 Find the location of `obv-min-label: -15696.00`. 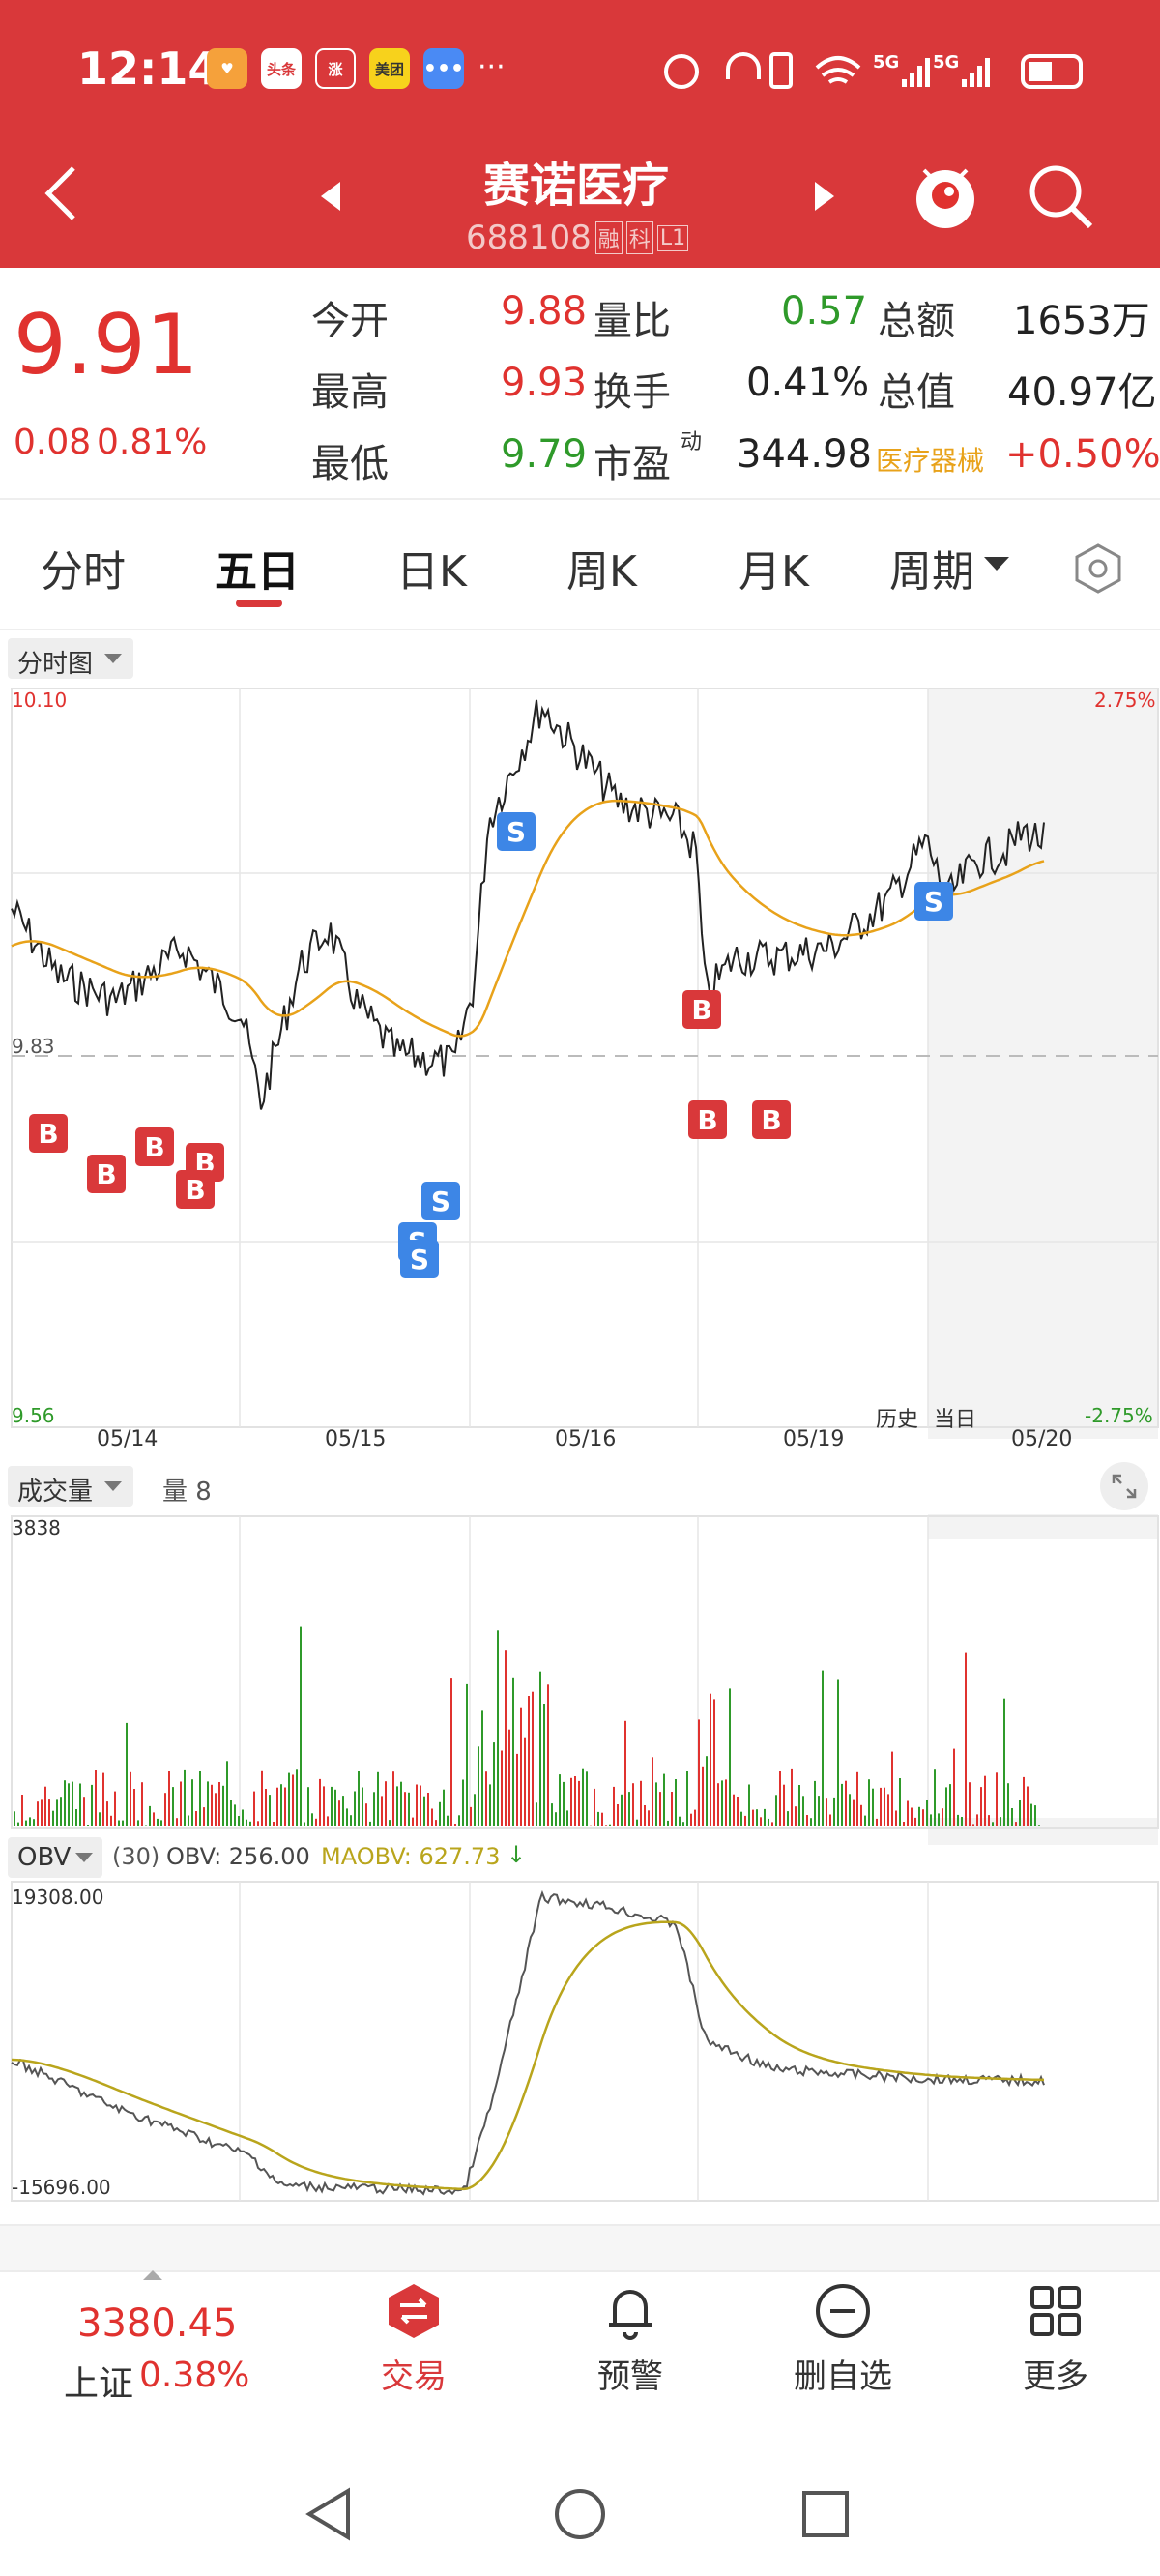

obv-min-label: -15696.00 is located at coordinates (62, 2187).